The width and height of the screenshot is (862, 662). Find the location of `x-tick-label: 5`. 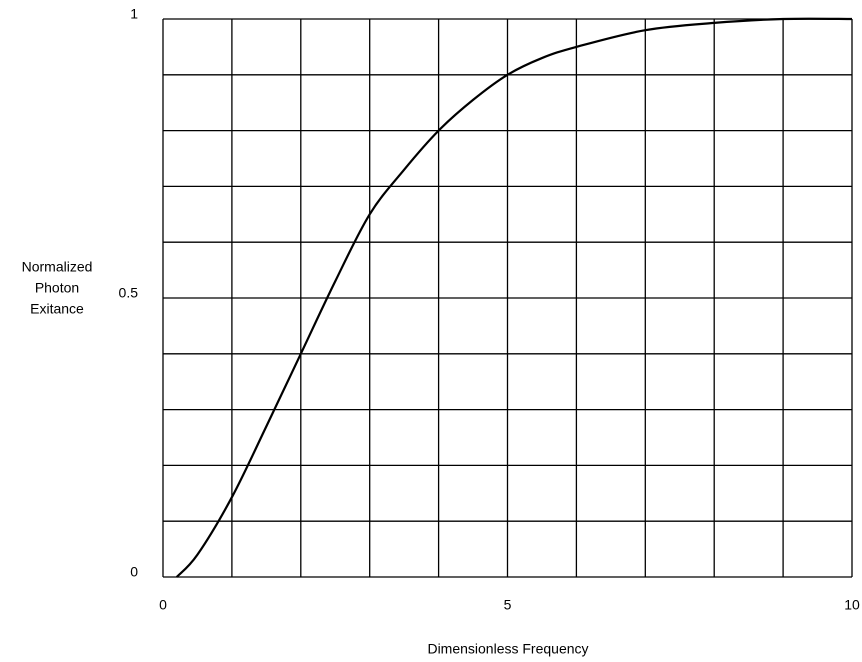

x-tick-label: 5 is located at coordinates (508, 605).